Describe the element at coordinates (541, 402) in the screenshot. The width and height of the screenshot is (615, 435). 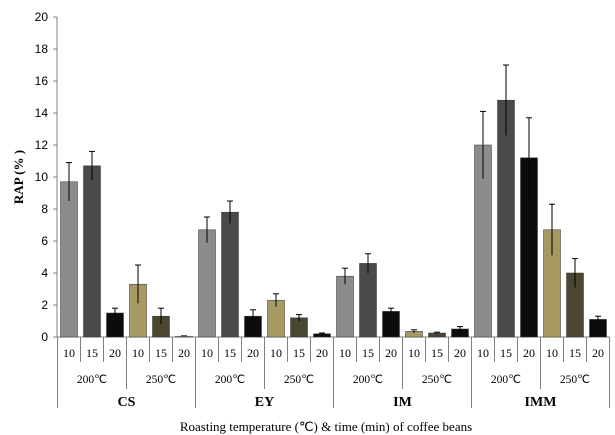
I see `group-label: IMM` at that location.